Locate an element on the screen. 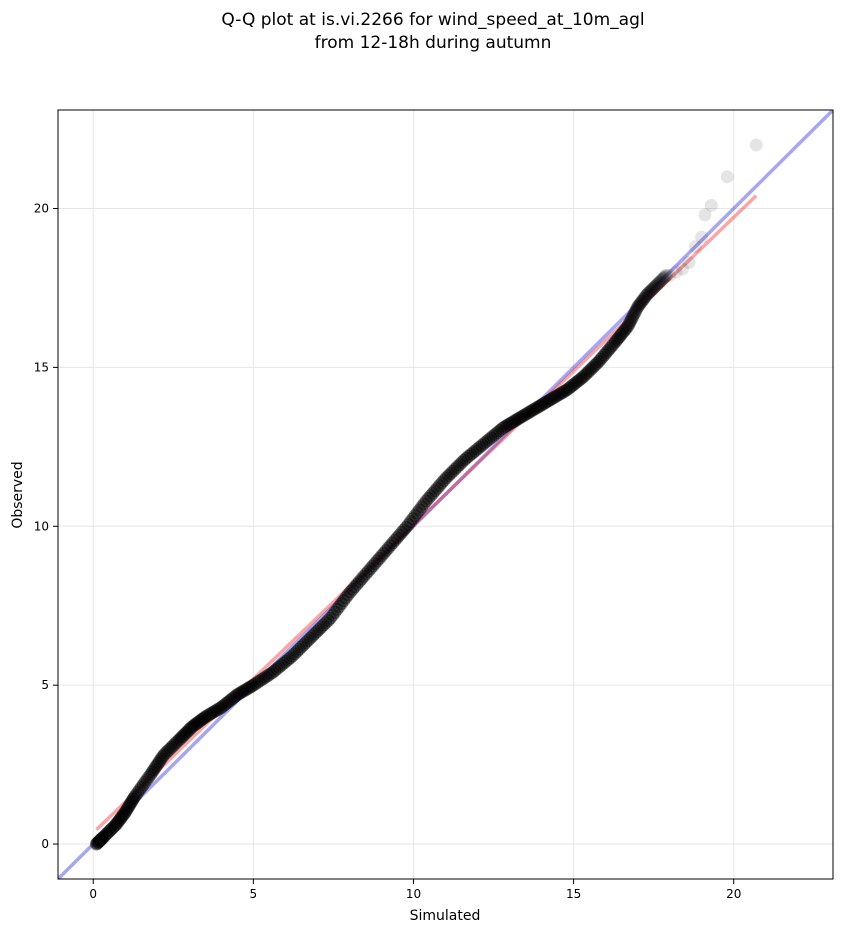 Image resolution: width=843 pixels, height=934 pixels. y-tick-label: 20 is located at coordinates (41, 209).